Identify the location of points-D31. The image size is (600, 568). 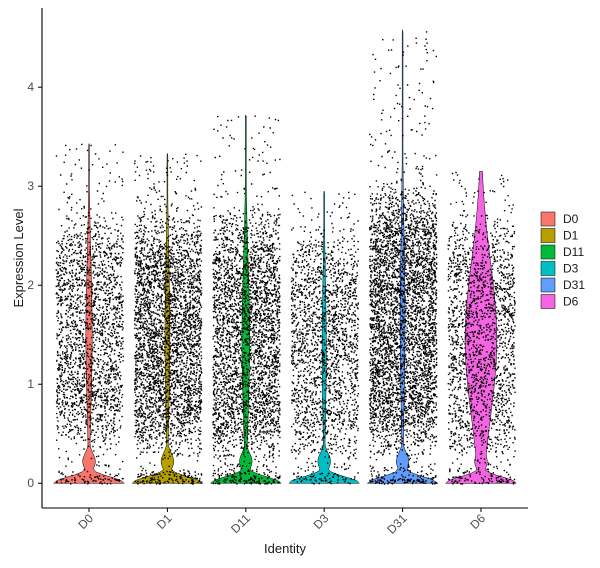
(403, 258).